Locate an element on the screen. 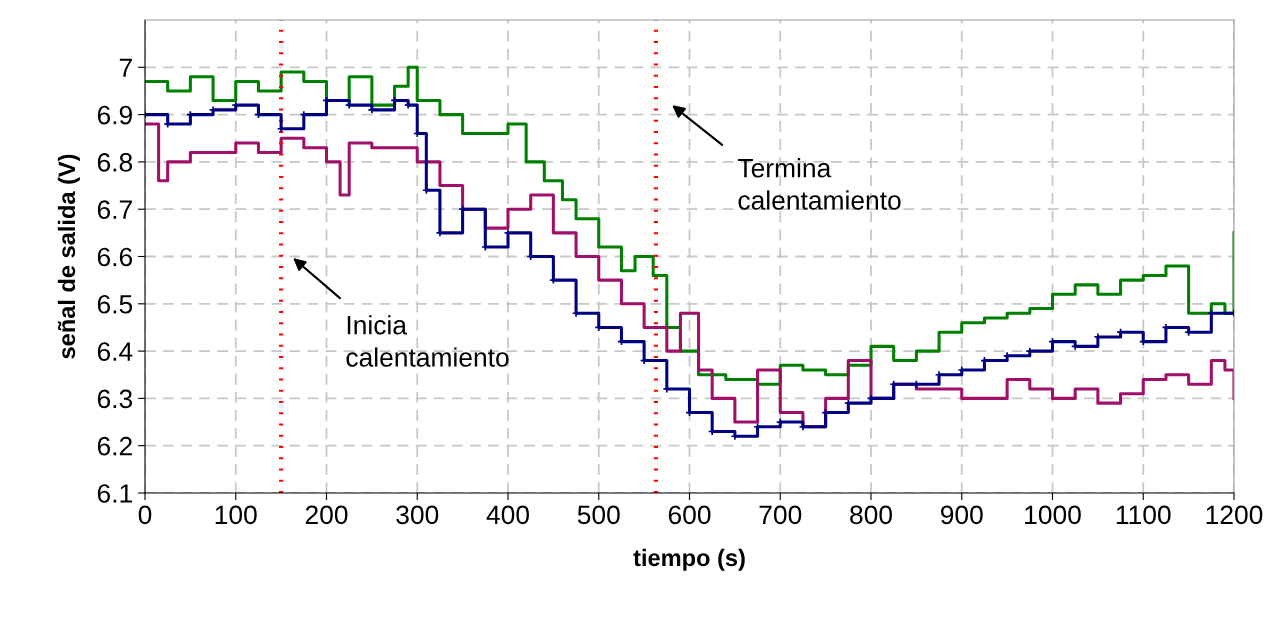  x-tick-label: 100 is located at coordinates (236, 515).